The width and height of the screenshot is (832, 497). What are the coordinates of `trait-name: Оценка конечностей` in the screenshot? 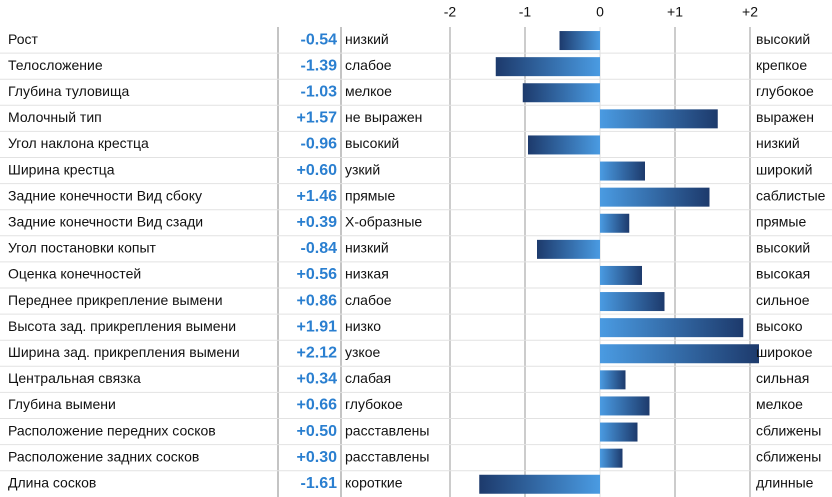 It's located at (74, 274).